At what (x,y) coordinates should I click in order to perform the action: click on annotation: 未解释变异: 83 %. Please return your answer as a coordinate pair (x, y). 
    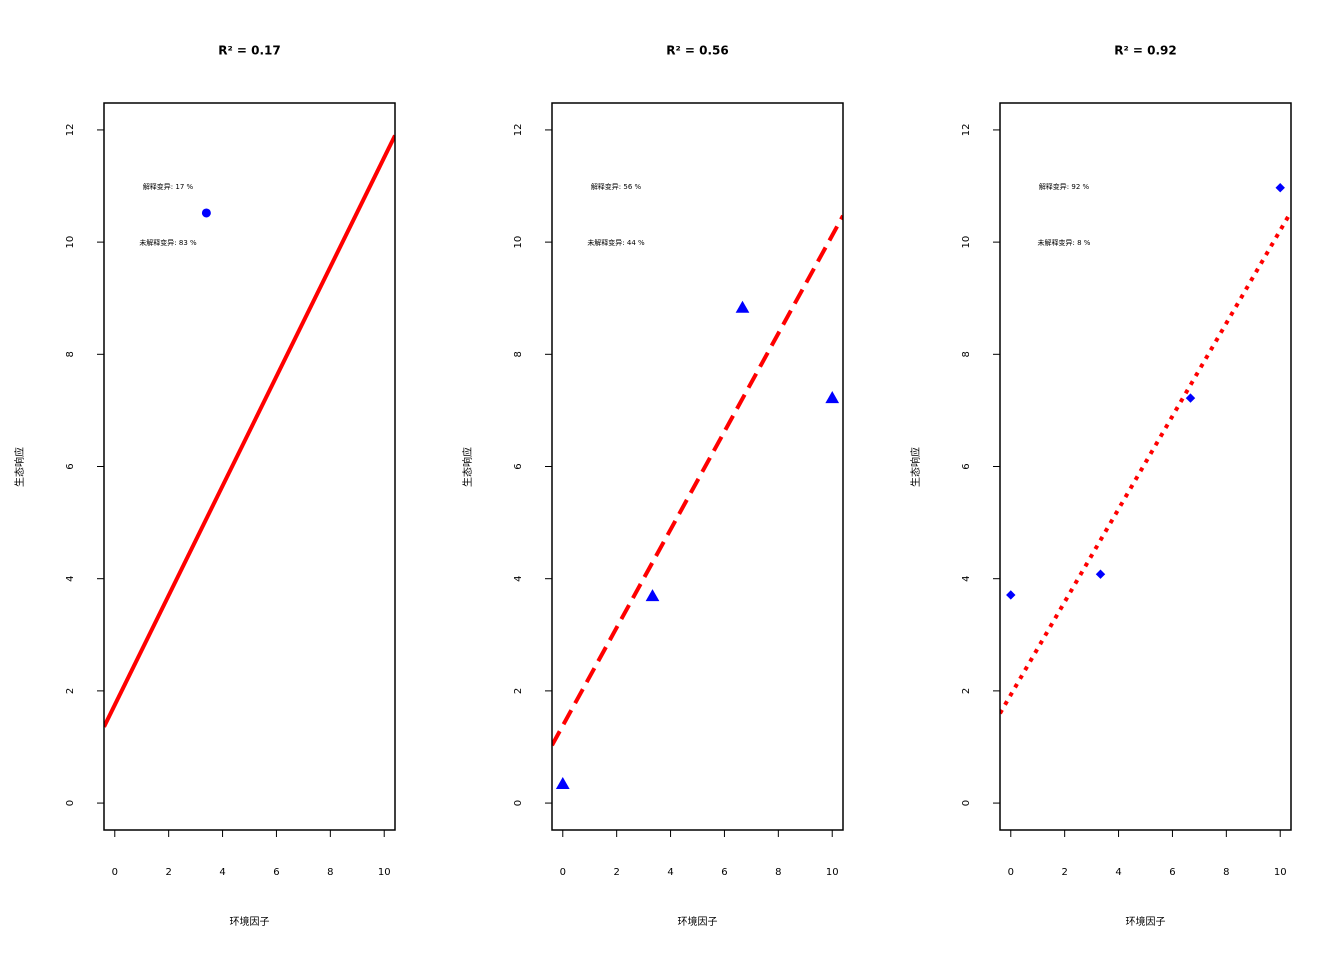
    Looking at the image, I should click on (168, 242).